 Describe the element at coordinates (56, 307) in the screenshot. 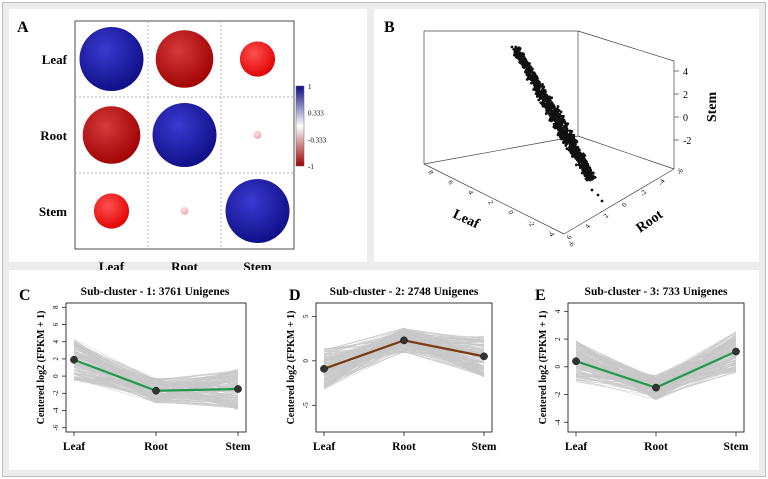

I see `y-tick-label: 8` at that location.